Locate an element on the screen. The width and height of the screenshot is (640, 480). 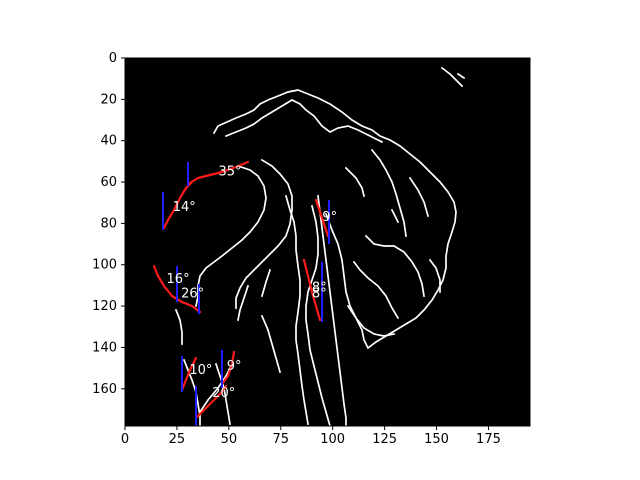
x-tick-label: 100 is located at coordinates (332, 439).